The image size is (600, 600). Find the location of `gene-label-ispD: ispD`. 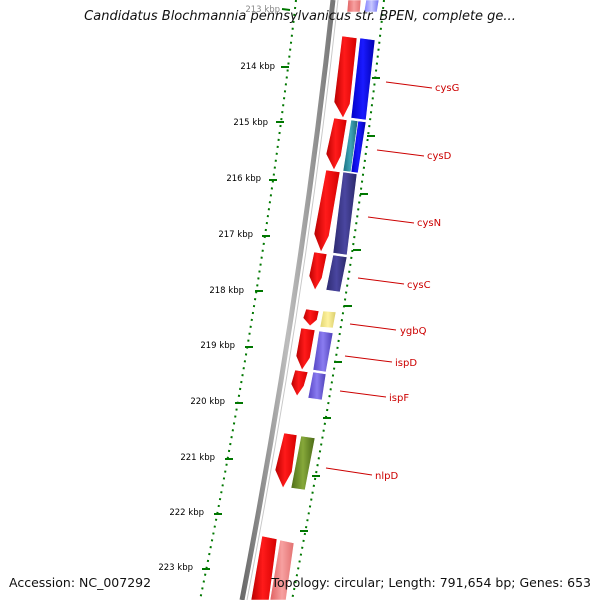

gene-label-ispD: ispD is located at coordinates (406, 363).